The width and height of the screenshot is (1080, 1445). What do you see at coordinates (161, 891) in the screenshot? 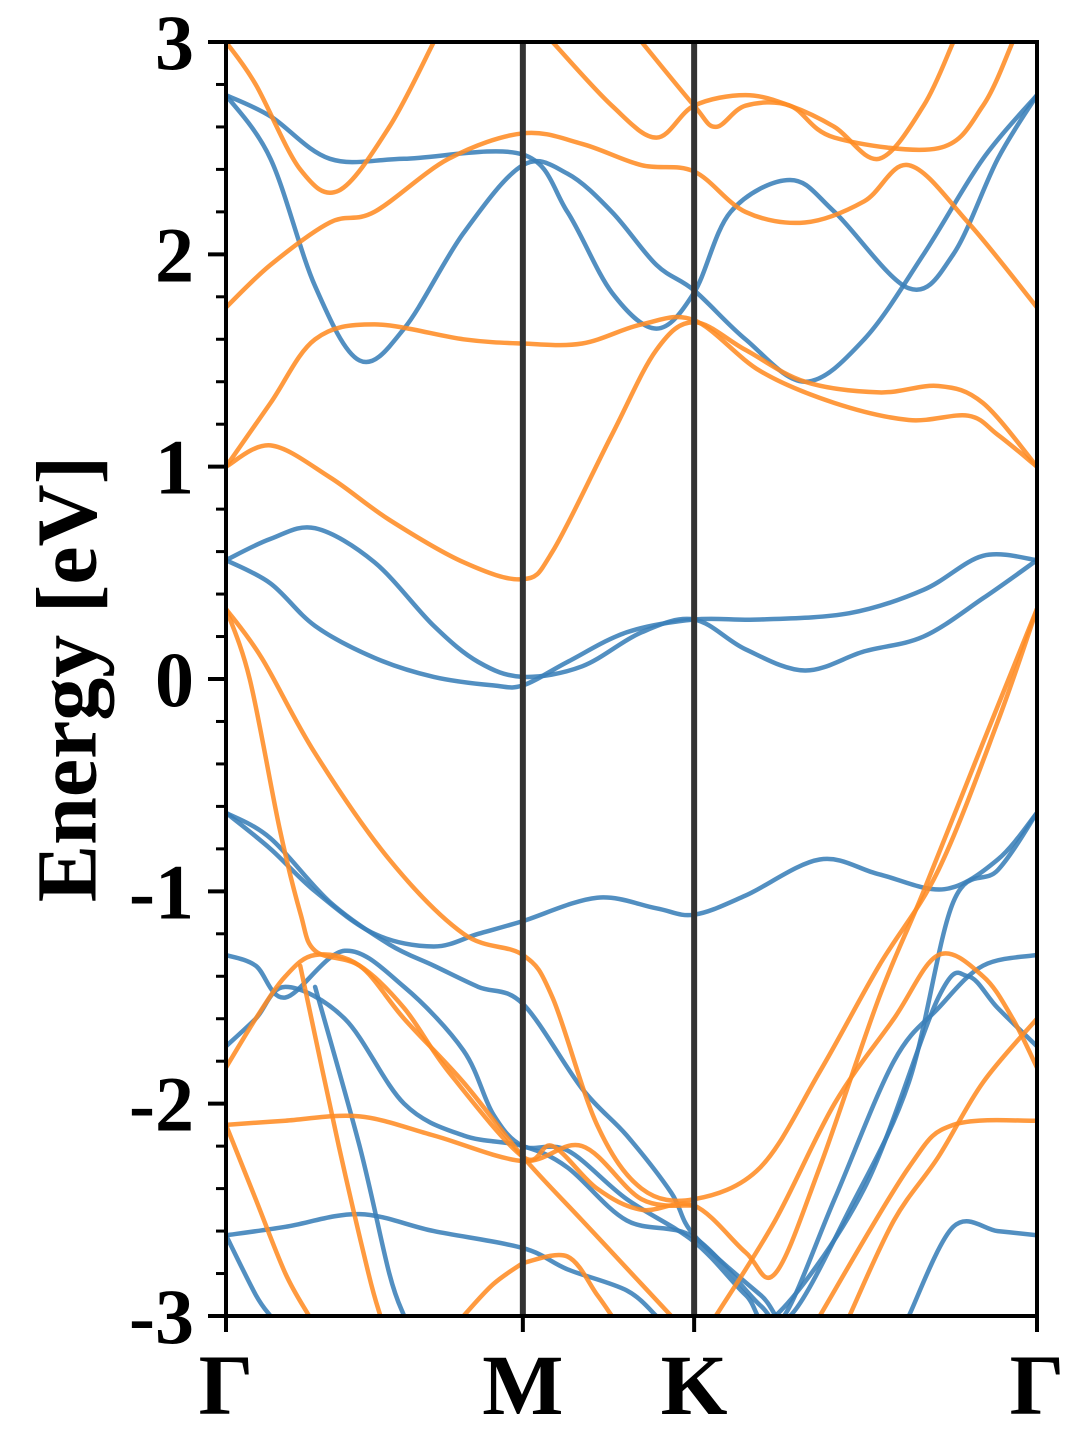
I see `y-tick-label: -1` at bounding box center [161, 891].